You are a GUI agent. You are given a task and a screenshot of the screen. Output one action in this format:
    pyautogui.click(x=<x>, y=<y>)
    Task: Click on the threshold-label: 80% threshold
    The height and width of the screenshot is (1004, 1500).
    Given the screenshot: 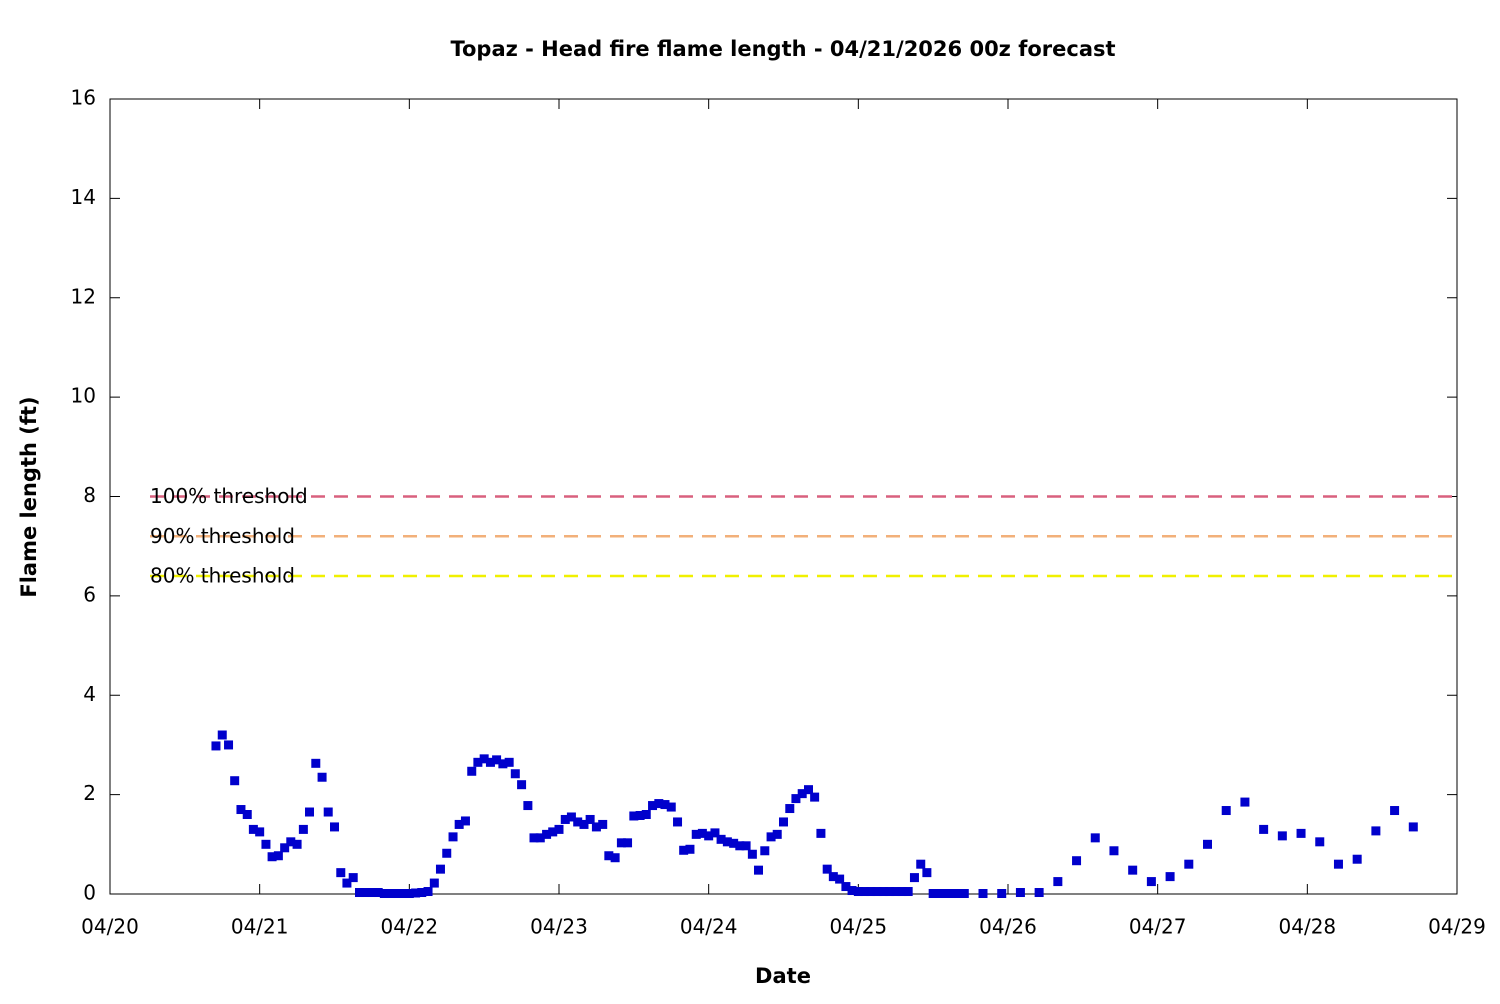 What is the action you would take?
    pyautogui.click(x=222, y=576)
    